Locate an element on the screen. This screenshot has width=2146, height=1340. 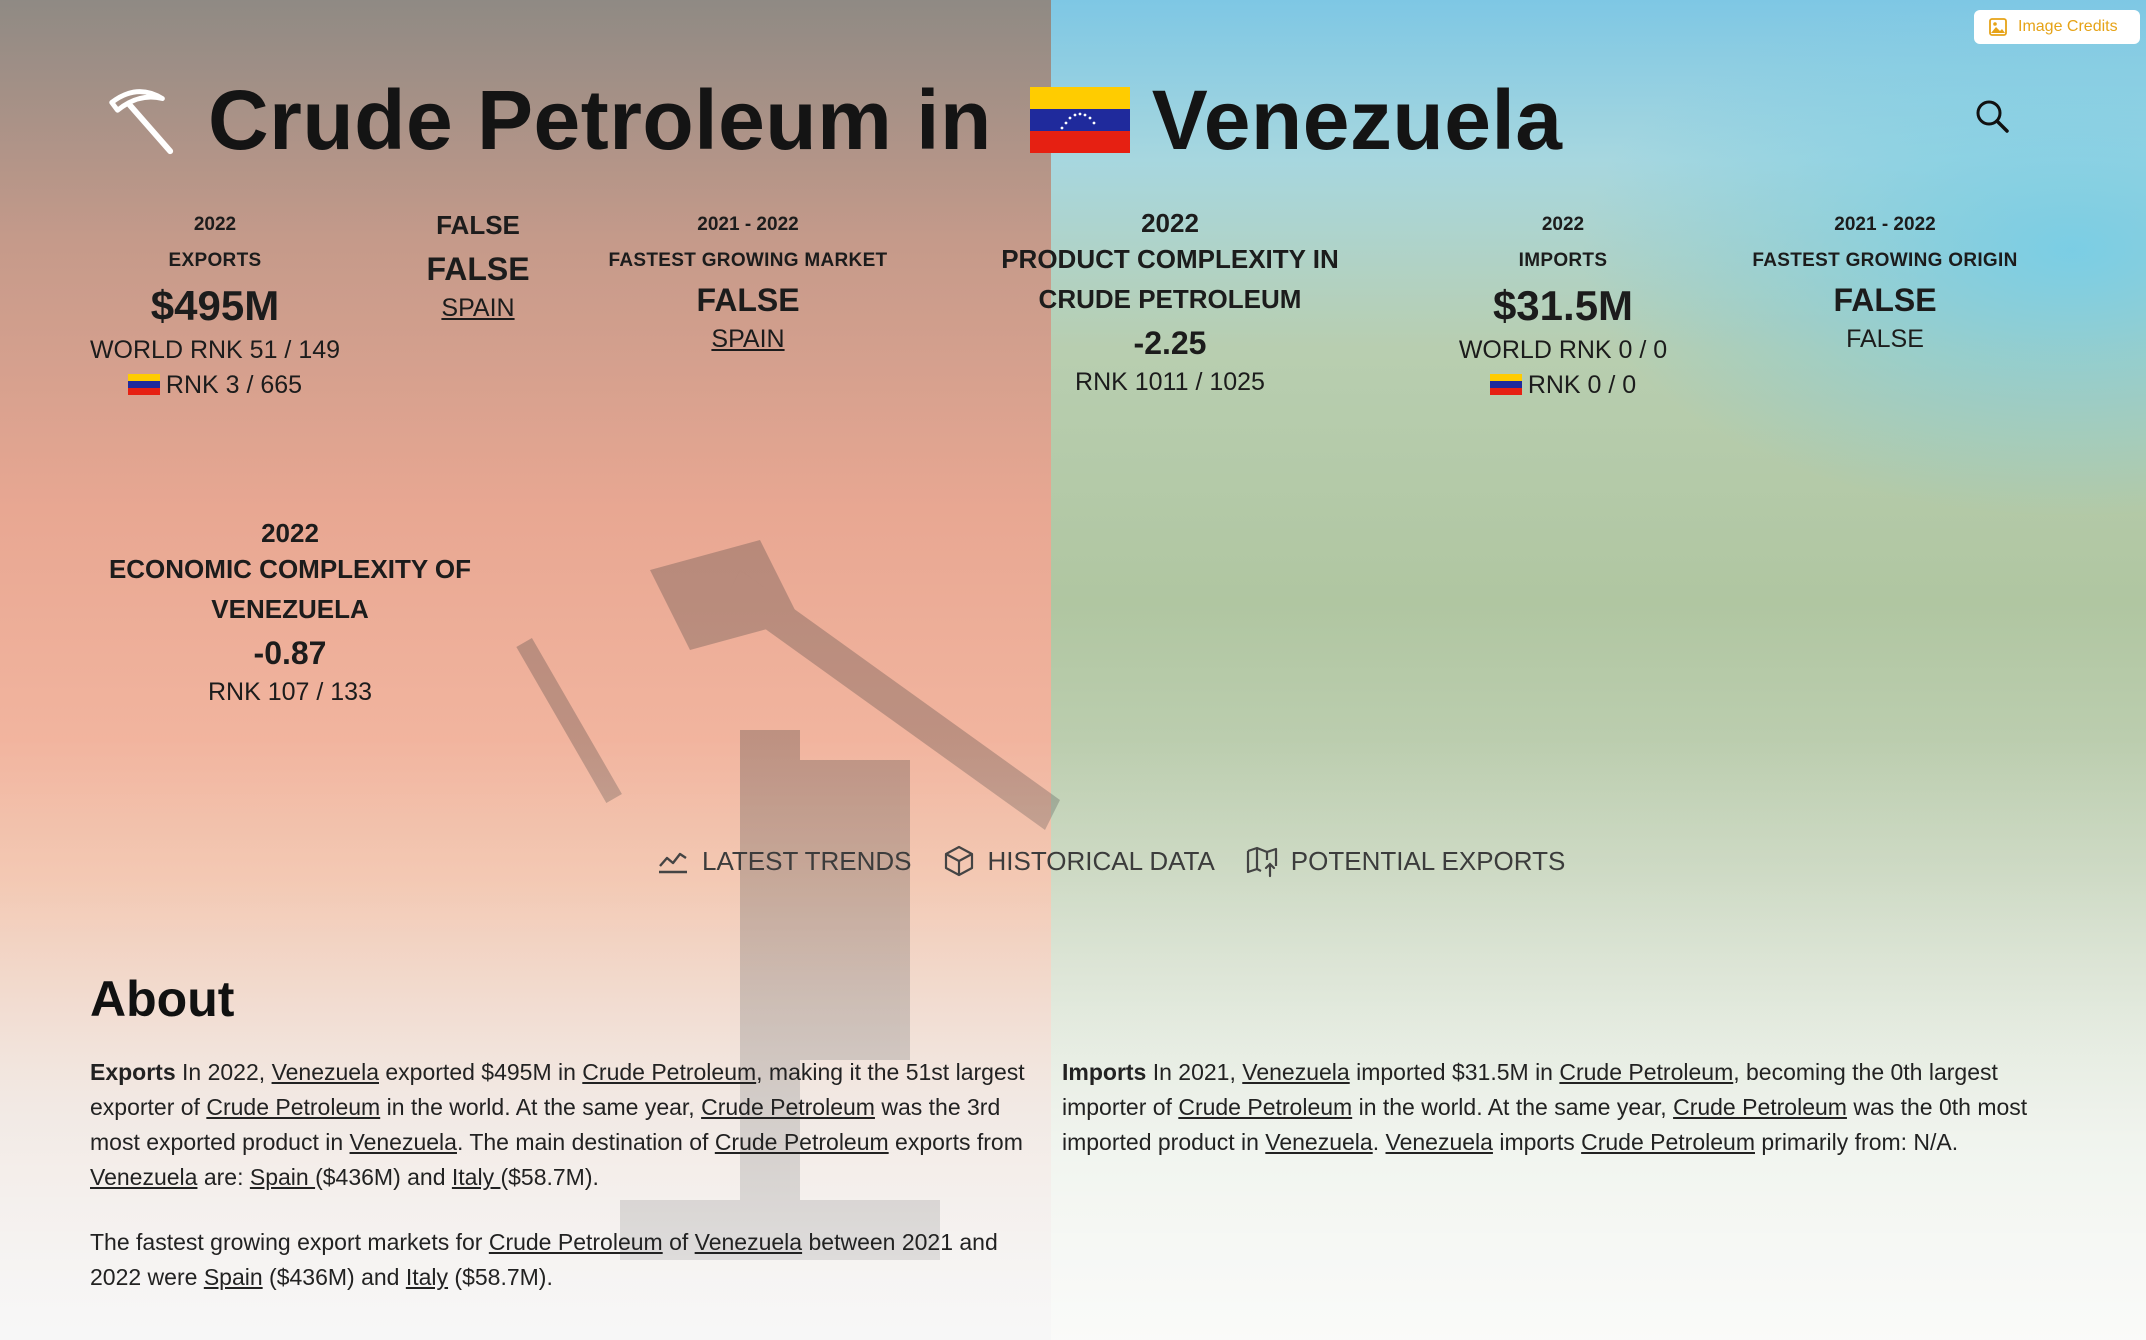
text: The fastest growing export markets for is located at coordinates (289, 1242).